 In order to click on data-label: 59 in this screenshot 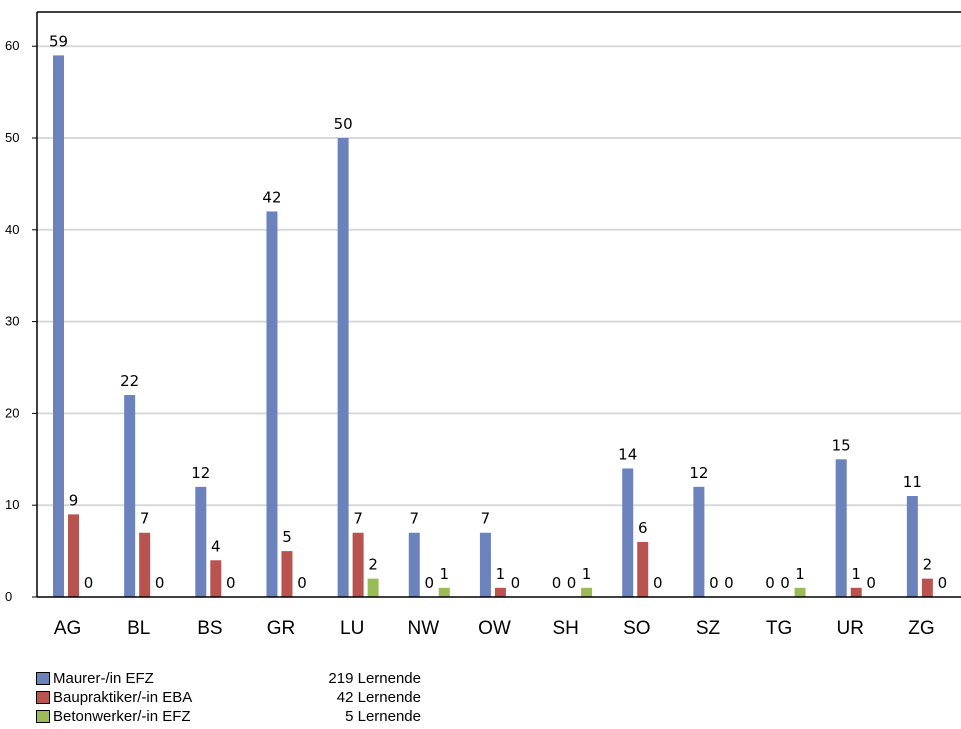, I will do `click(58, 41)`.